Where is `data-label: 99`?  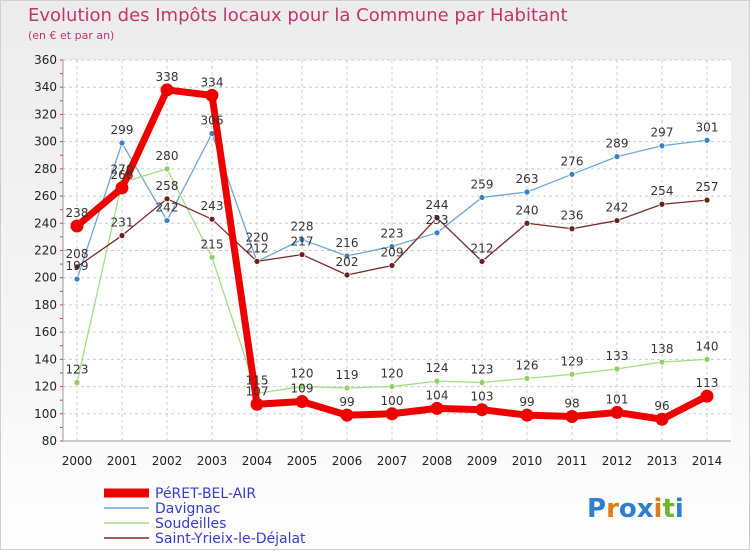 data-label: 99 is located at coordinates (346, 402).